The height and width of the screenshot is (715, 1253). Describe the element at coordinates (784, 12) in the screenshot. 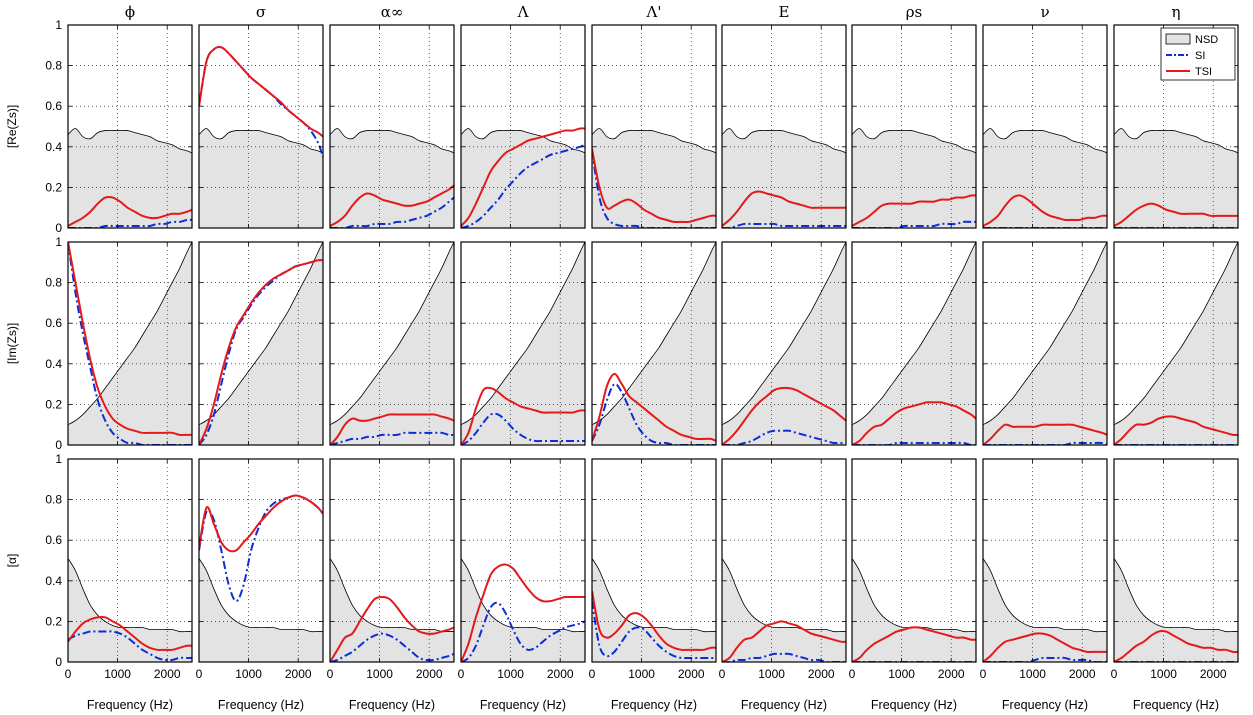

I see `column-title: E` at that location.